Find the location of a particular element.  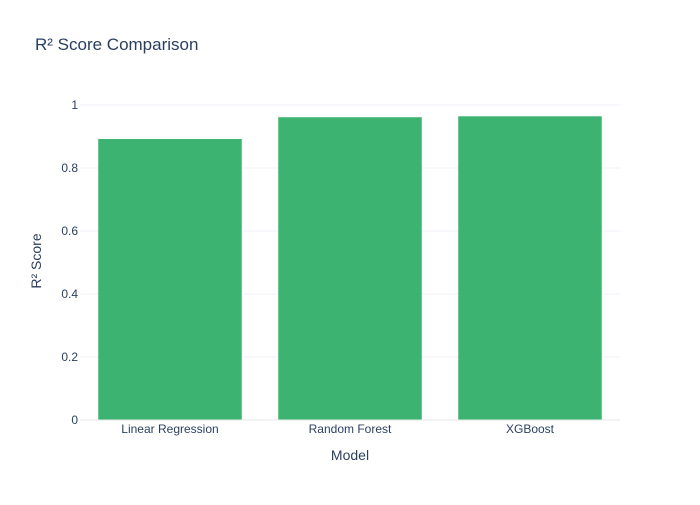

x-tick-label: Linear Regression is located at coordinates (169, 429).